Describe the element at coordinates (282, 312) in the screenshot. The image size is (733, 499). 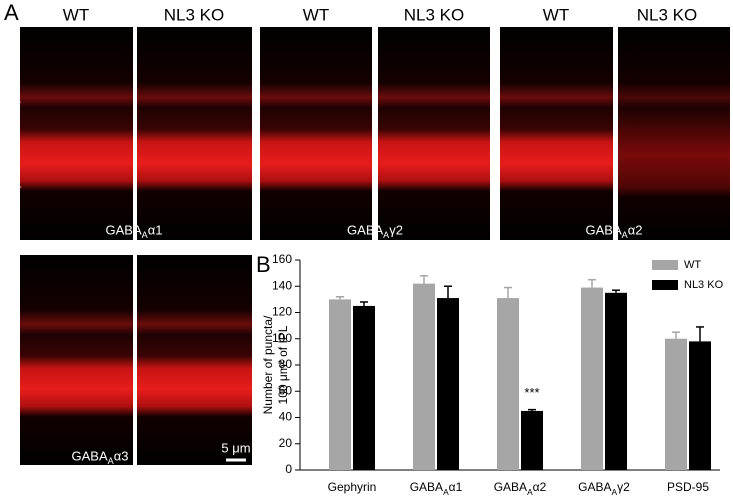
I see `y-tick-label: 120` at that location.